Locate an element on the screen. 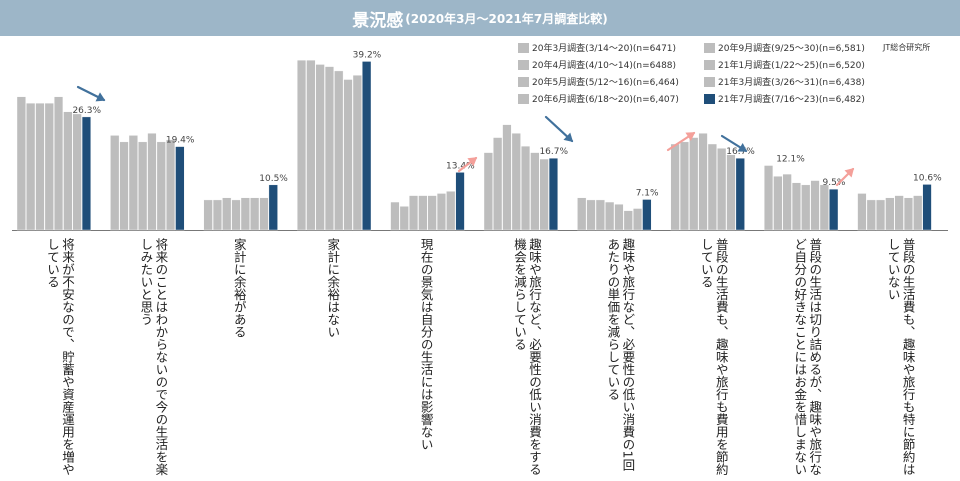 Image resolution: width=960 pixels, height=481 pixels. category-label: 普段の生活費も、趣味や旅行も特に節約はしていない is located at coordinates (900, 357).